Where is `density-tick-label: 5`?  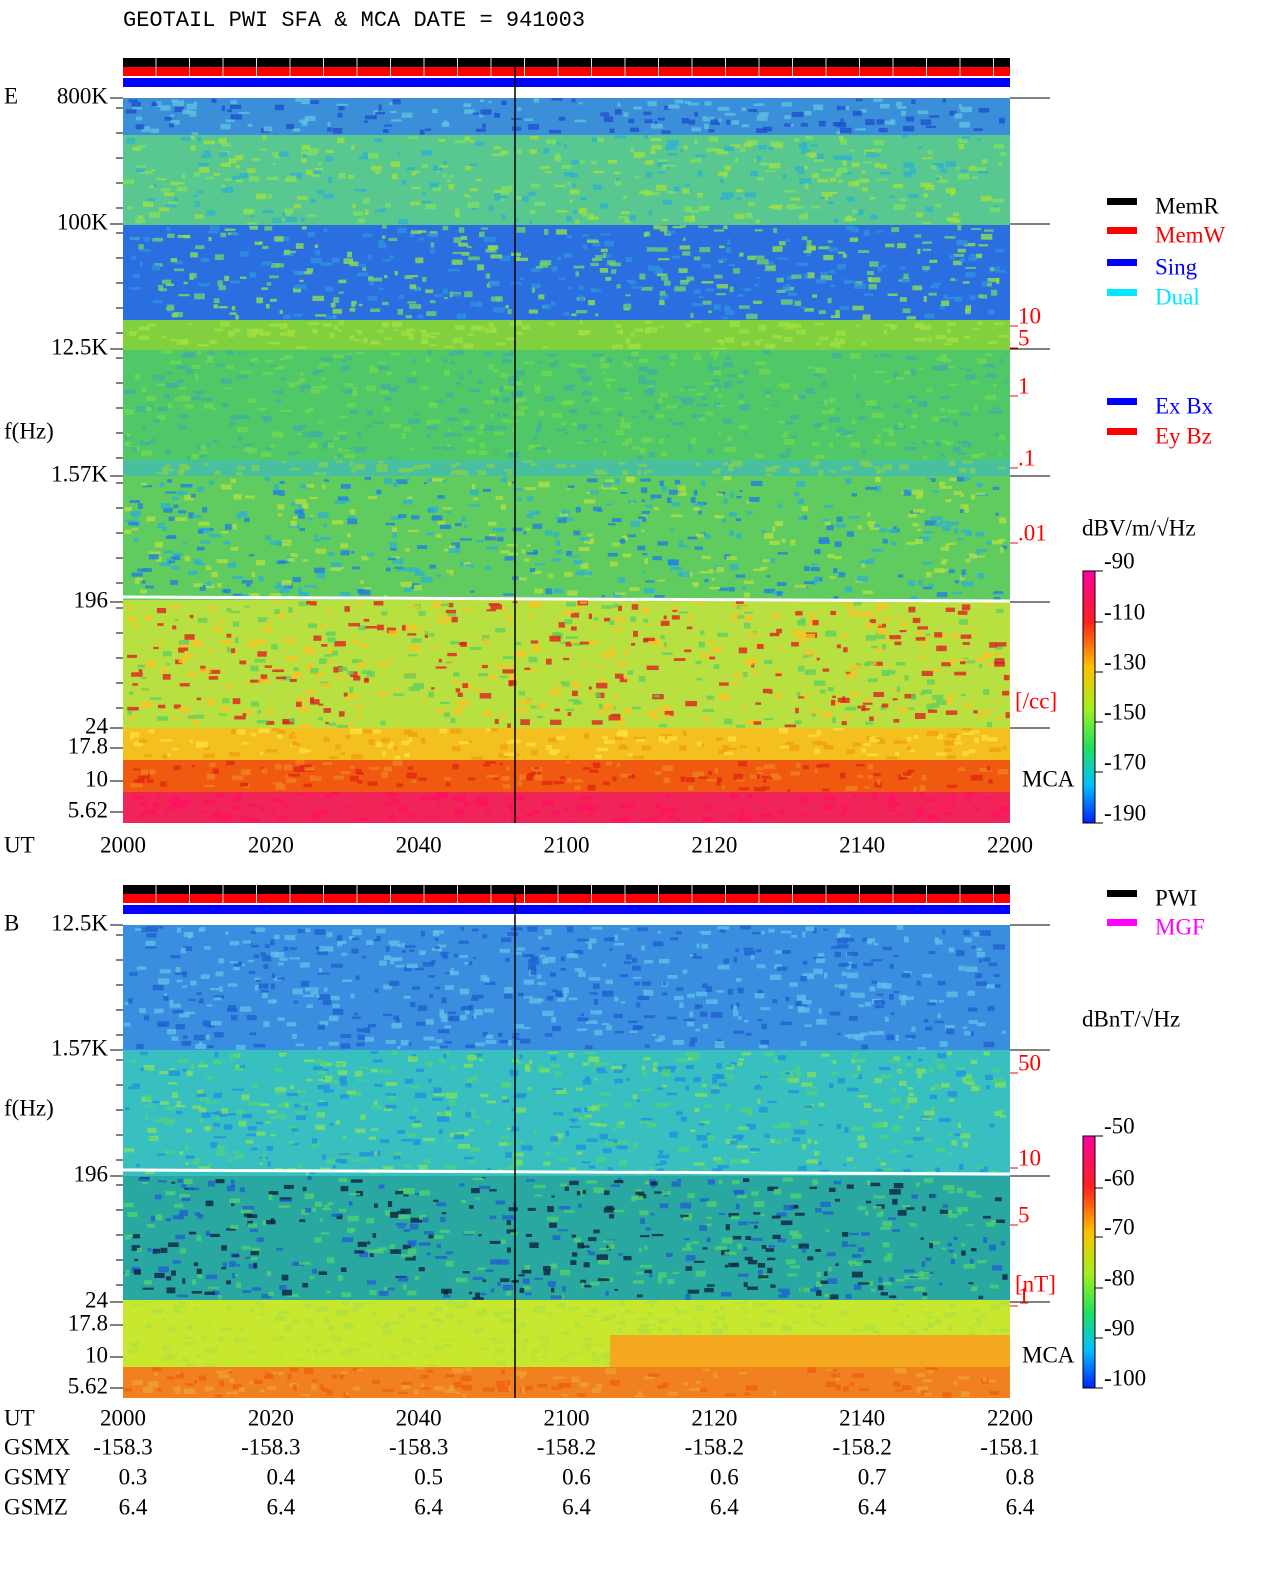
density-tick-label: 5 is located at coordinates (1024, 337).